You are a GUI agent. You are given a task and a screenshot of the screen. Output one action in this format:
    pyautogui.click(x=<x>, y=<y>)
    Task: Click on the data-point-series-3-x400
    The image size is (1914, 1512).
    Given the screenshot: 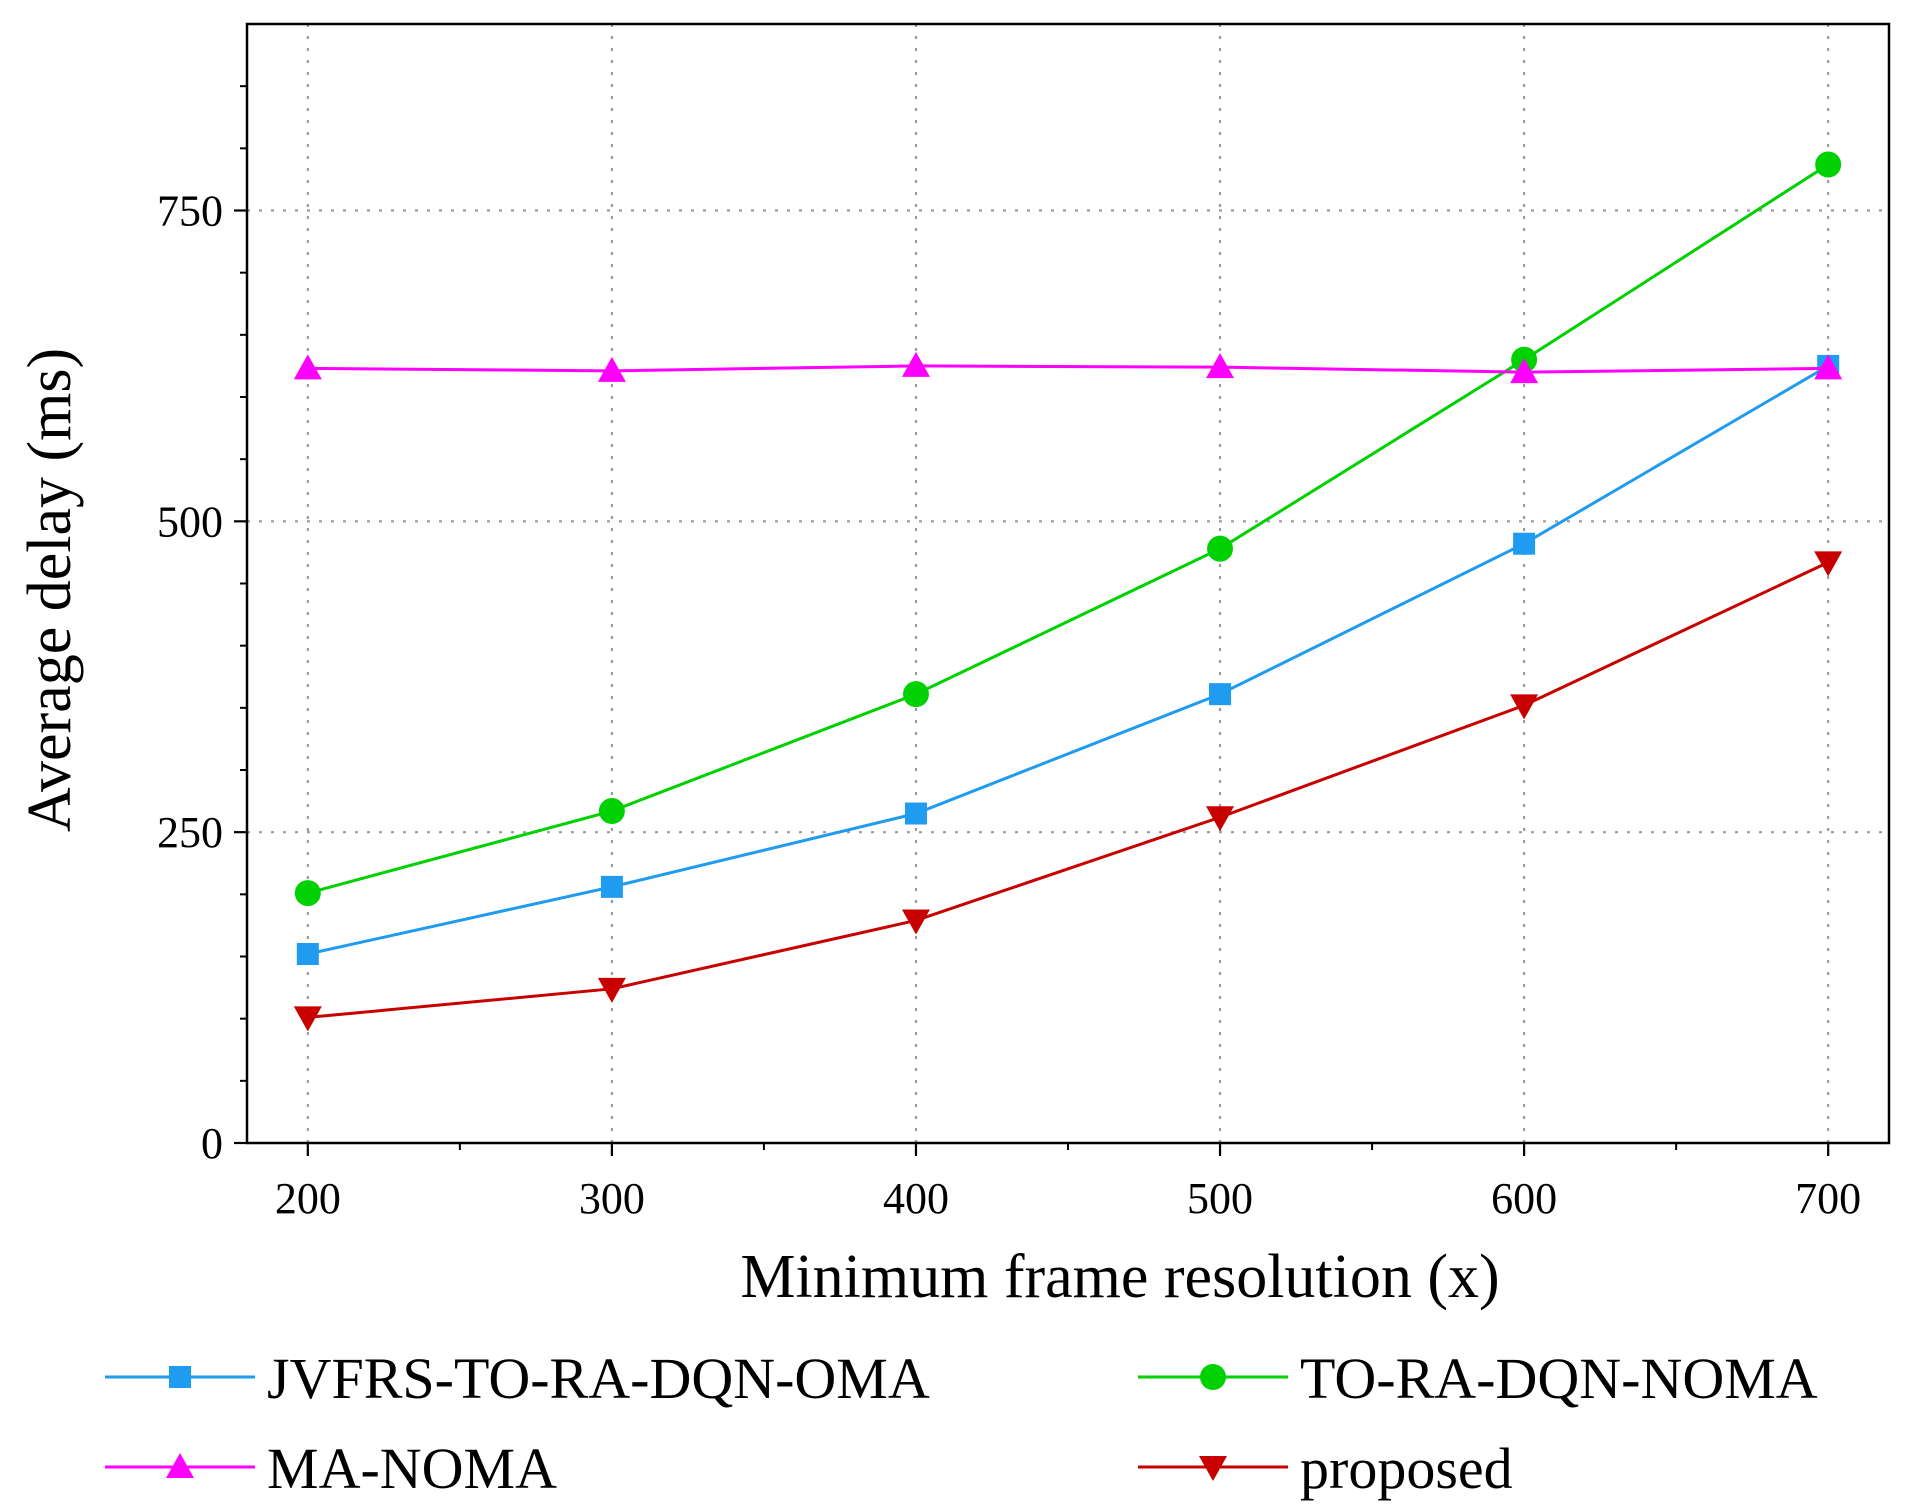 What is the action you would take?
    pyautogui.click(x=915, y=364)
    